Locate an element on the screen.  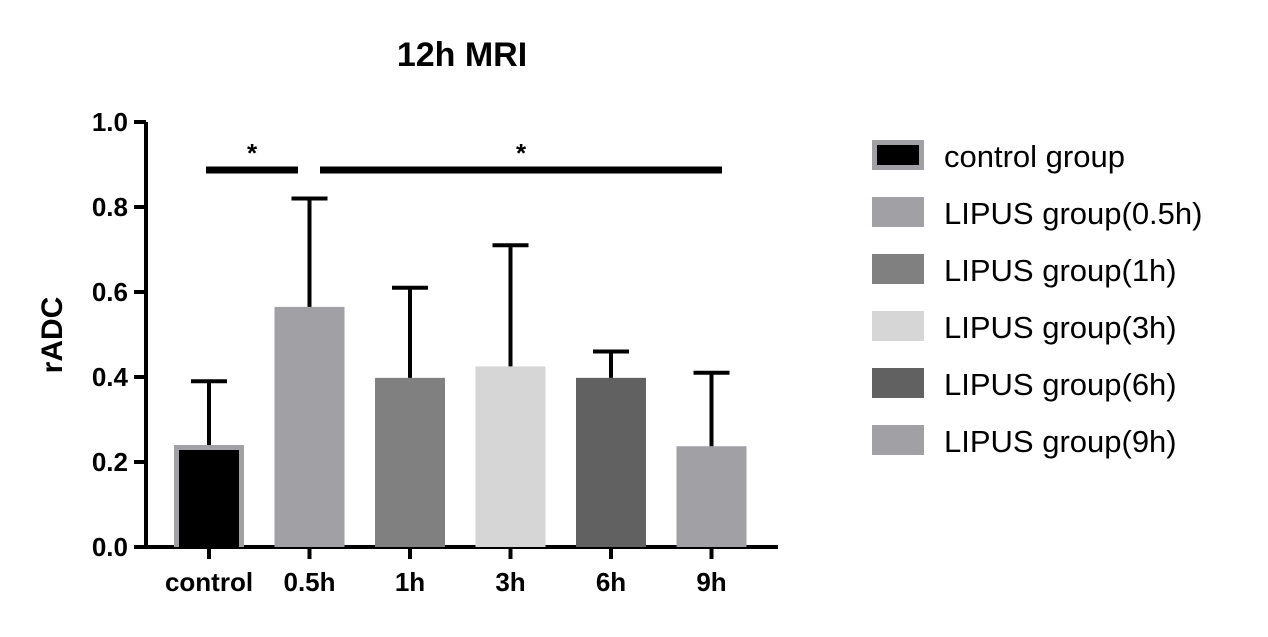
legend-label: LIPUS group(1h) is located at coordinates (1060, 270).